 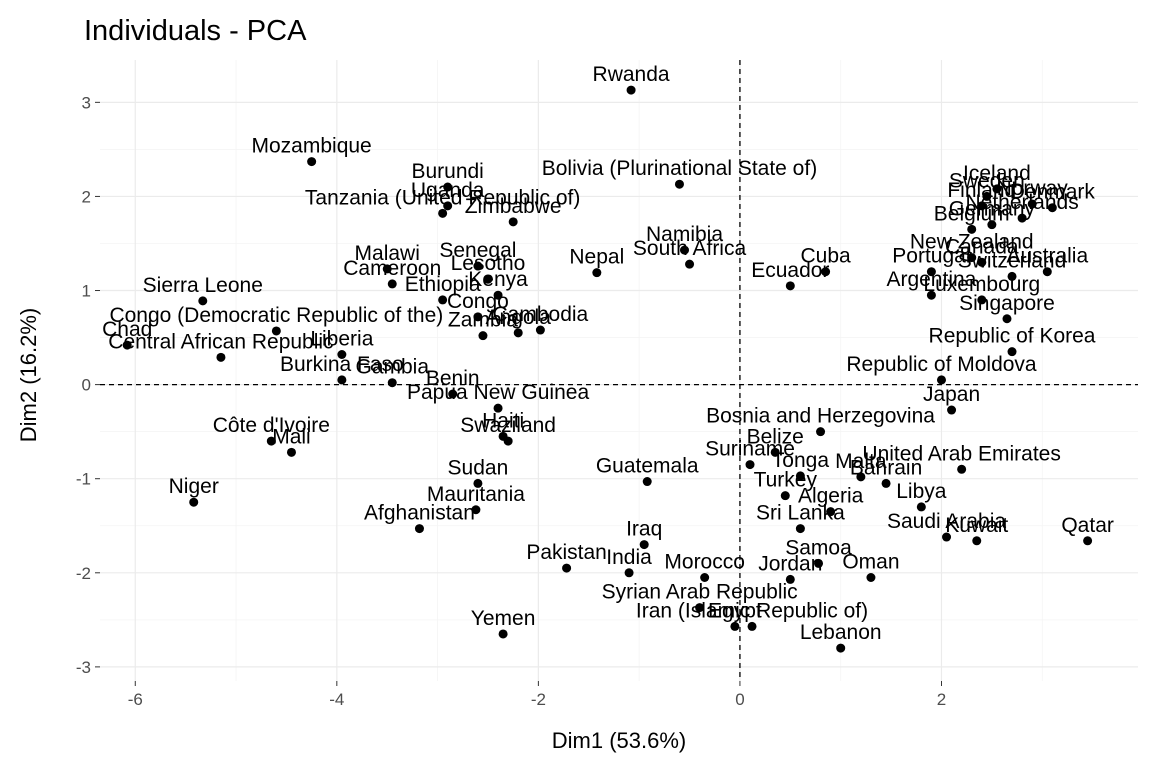 What do you see at coordinates (831, 496) in the screenshot?
I see `data-label: Algeria` at bounding box center [831, 496].